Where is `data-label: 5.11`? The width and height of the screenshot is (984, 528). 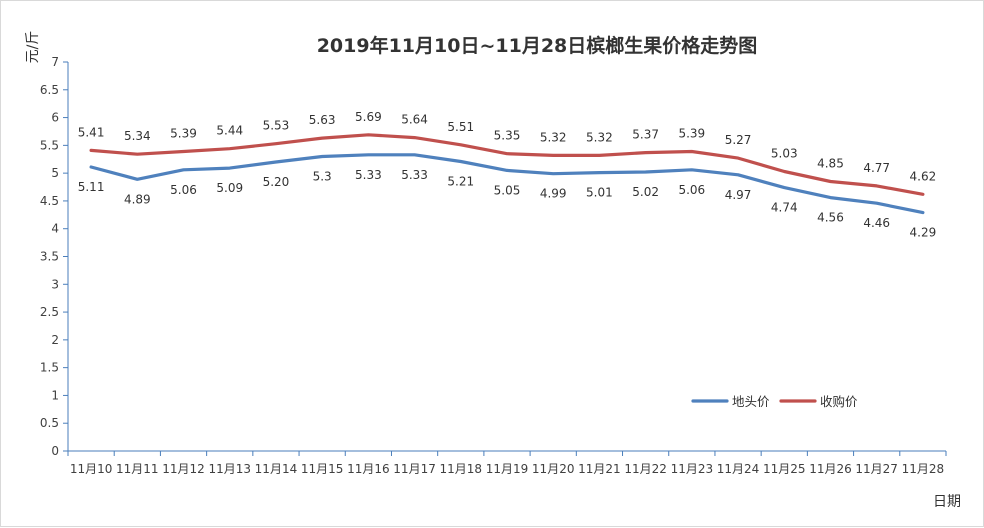
data-label: 5.11 is located at coordinates (91, 187).